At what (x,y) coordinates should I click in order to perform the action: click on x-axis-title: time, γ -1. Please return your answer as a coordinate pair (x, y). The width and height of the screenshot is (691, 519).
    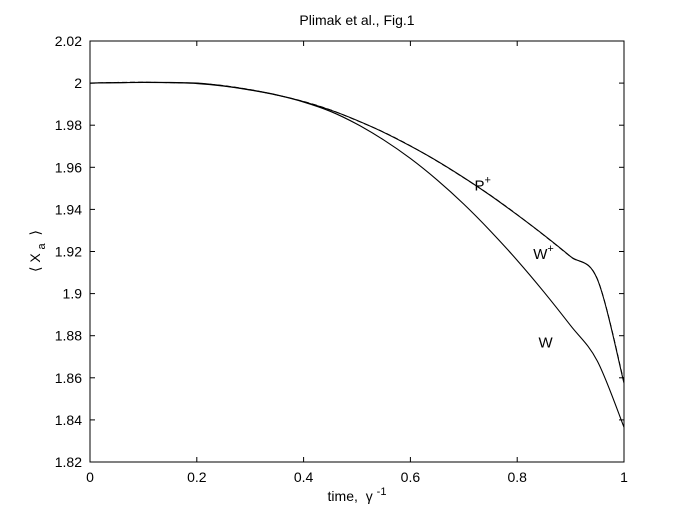
    Looking at the image, I should click on (357, 495).